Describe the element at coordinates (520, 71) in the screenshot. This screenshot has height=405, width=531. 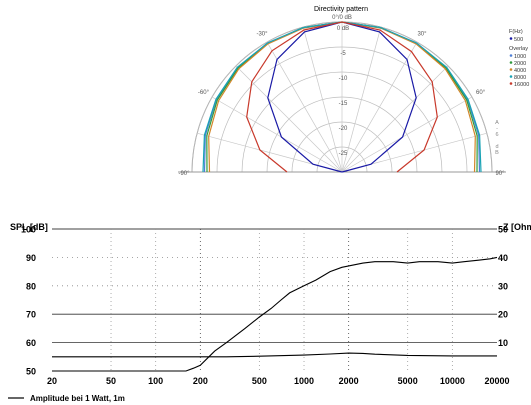
I see `legend-entry: 4000` at that location.